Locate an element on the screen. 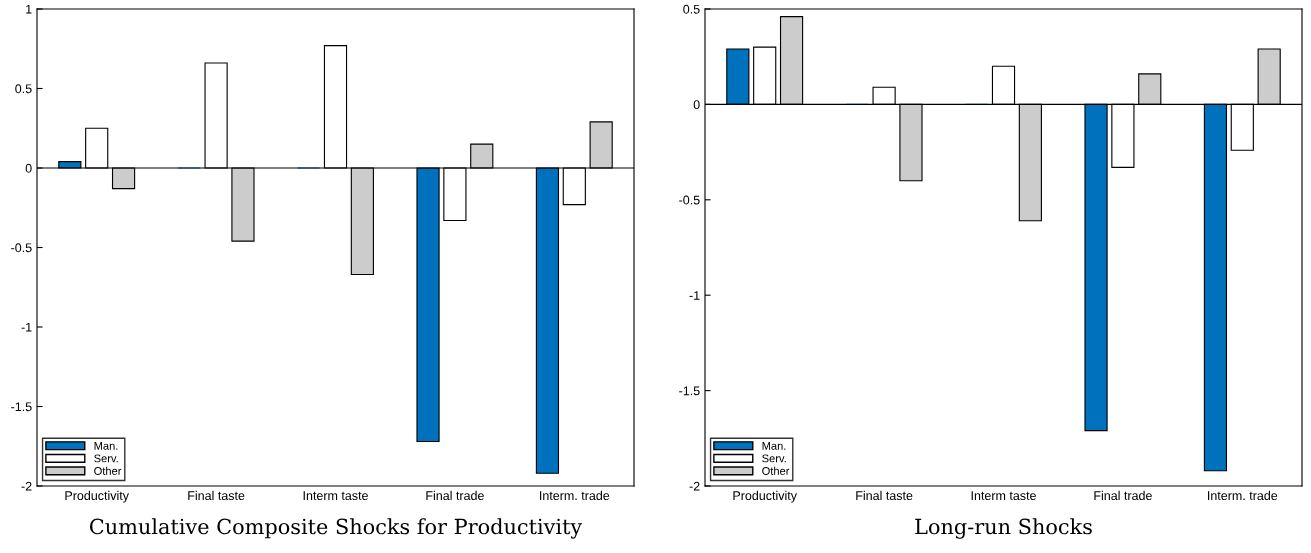 Image resolution: width=1311 pixels, height=553 pixels. text: Cumulative Composite Shocks for Productivity is located at coordinates (336, 528).